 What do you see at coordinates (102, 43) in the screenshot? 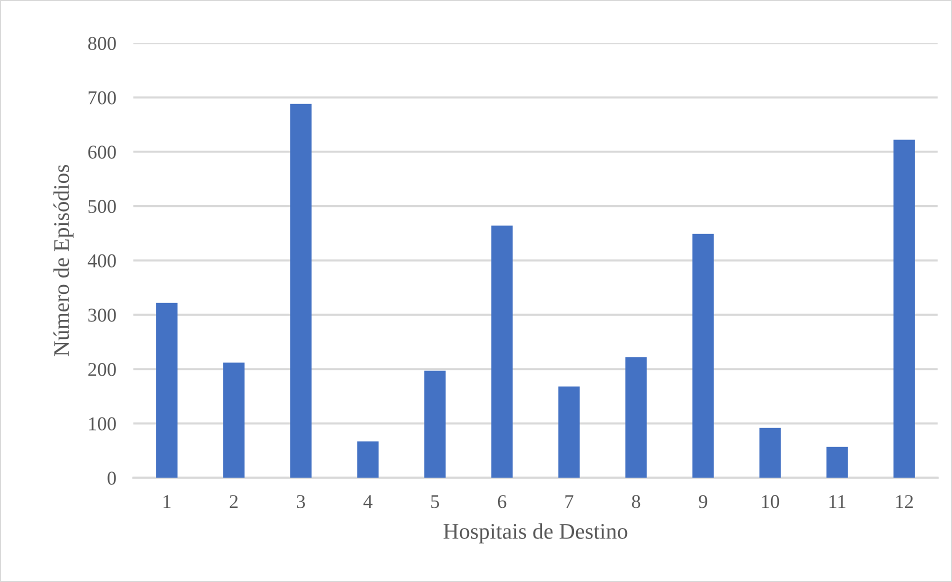
I see `y-tick-label: 800` at bounding box center [102, 43].